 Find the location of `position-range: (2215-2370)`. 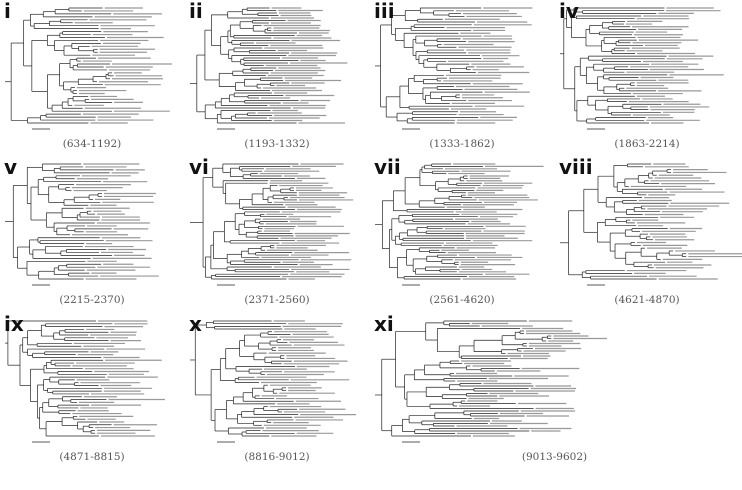

position-range: (2215-2370) is located at coordinates (91, 300).